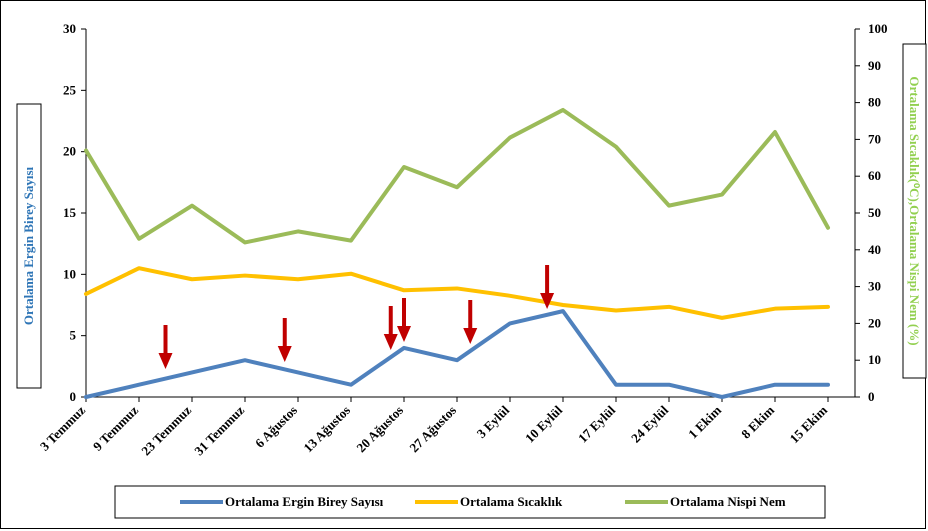  Describe the element at coordinates (62, 427) in the screenshot. I see `x-tick-label: 3 Temmuz` at that location.